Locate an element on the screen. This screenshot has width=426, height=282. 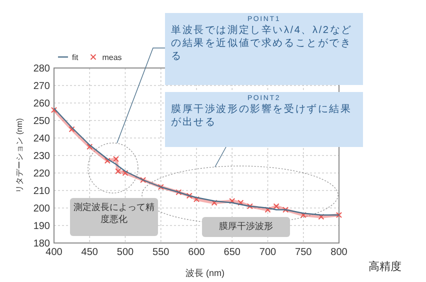
y-tick-label: 190 is located at coordinates (41, 226).